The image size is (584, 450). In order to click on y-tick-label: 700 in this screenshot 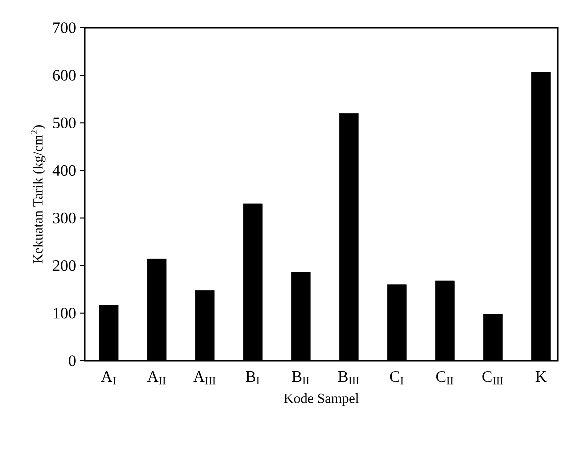, I will do `click(65, 28)`.